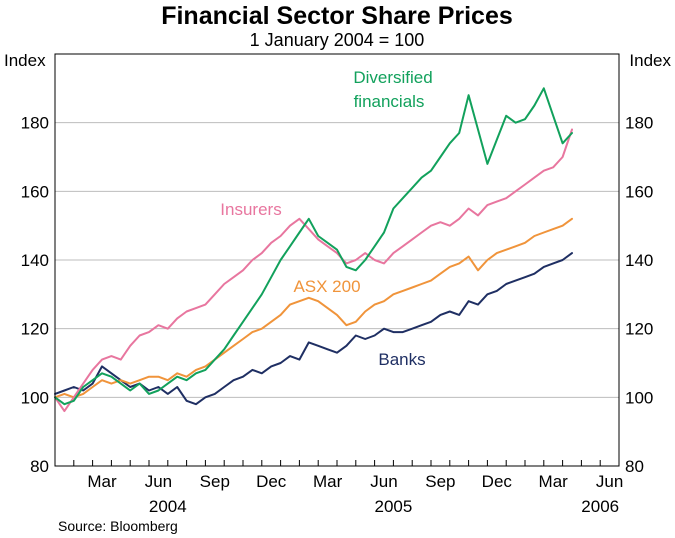 The image size is (675, 538). I want to click on y-tick-label-left: 140, so click(35, 260).